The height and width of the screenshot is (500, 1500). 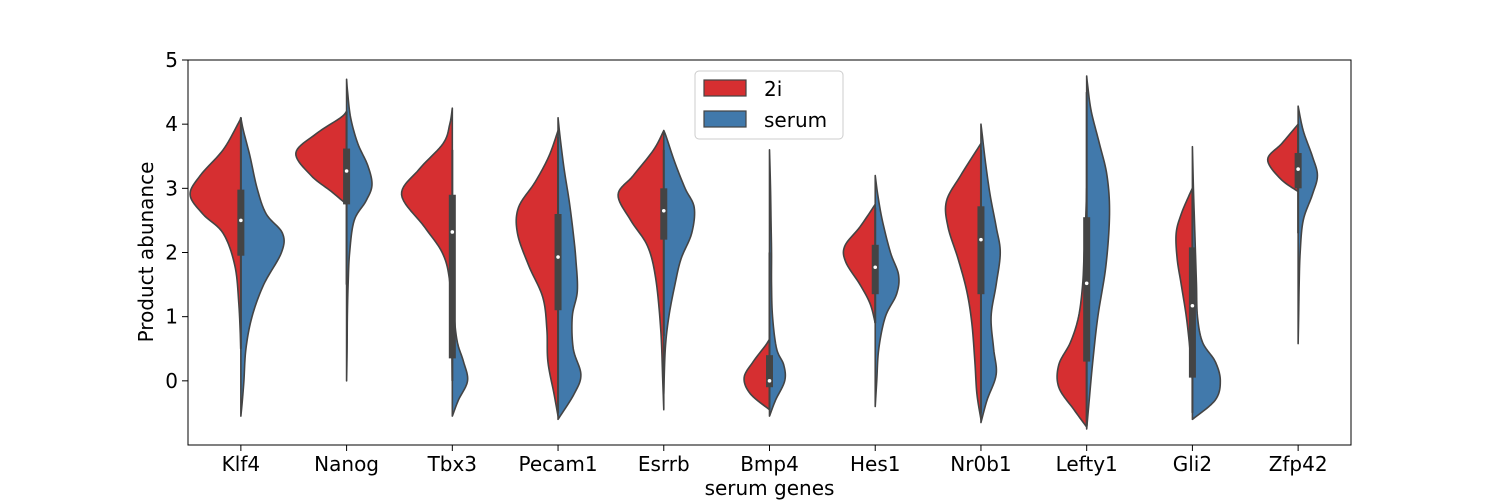 What do you see at coordinates (171, 124) in the screenshot?
I see `y-tick-label: 4` at bounding box center [171, 124].